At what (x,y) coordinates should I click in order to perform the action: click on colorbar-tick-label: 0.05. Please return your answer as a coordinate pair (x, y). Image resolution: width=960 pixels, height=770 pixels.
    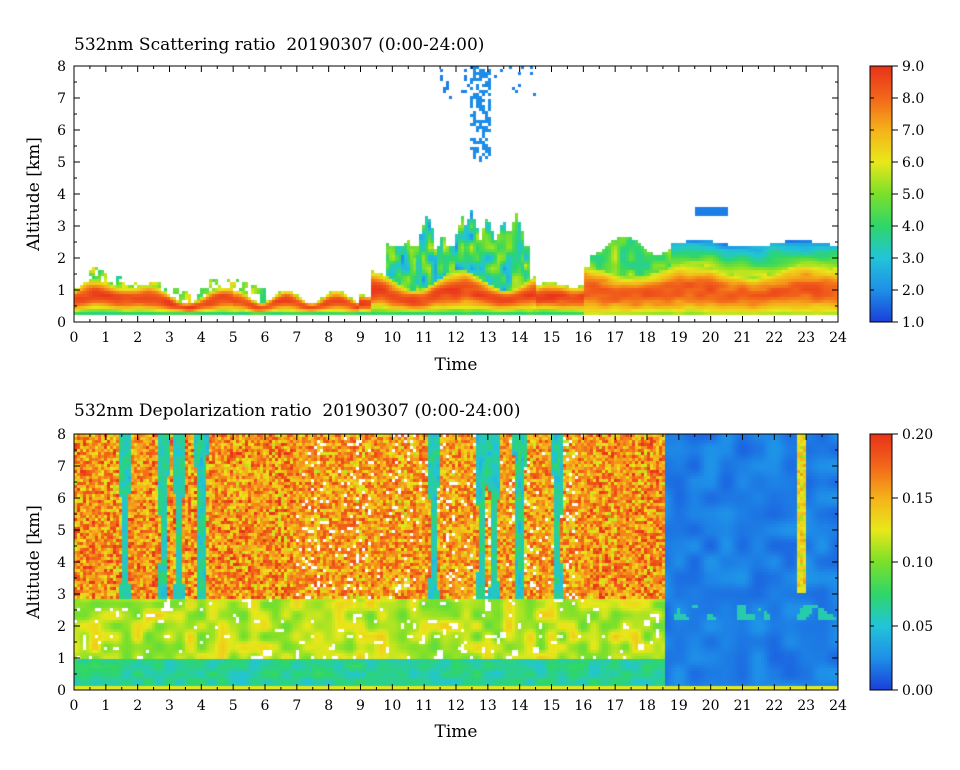
    Looking at the image, I should click on (917, 627).